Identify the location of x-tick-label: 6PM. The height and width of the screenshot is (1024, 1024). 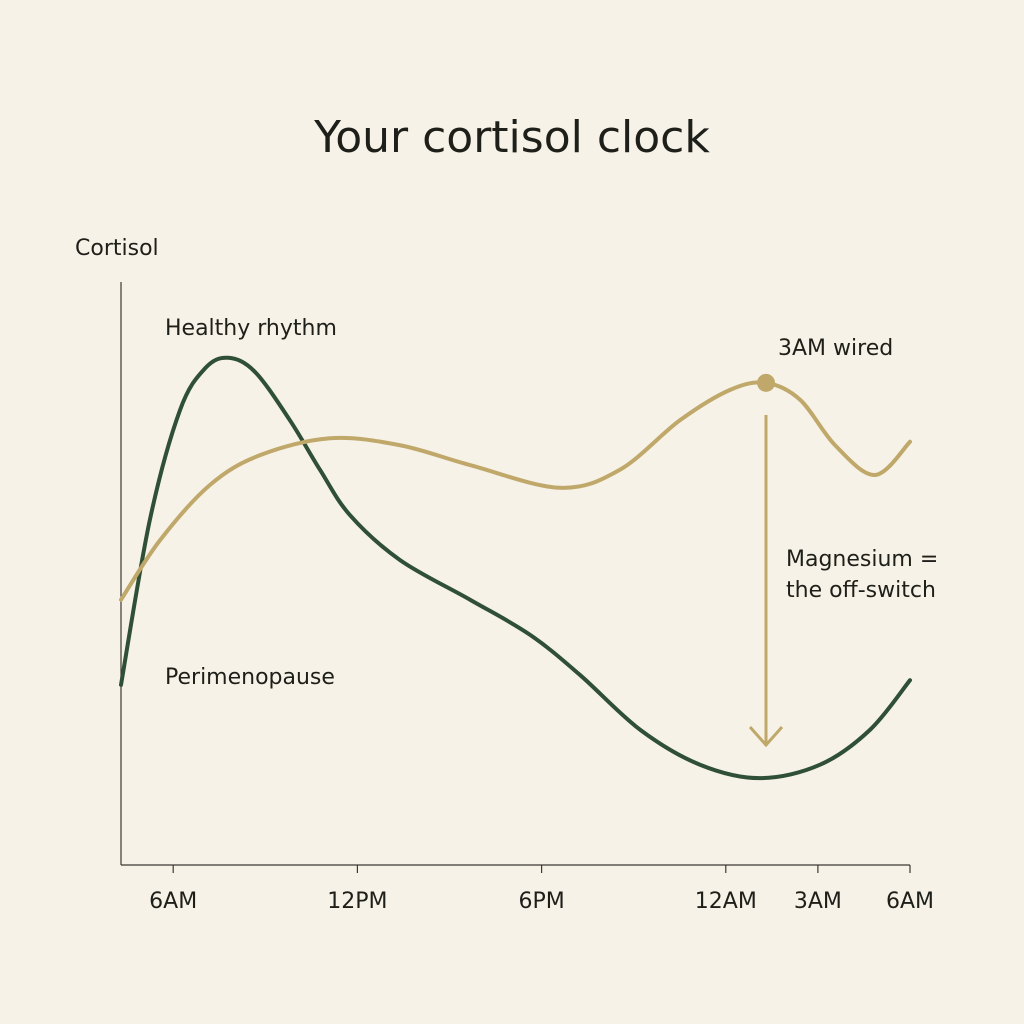
(541, 901).